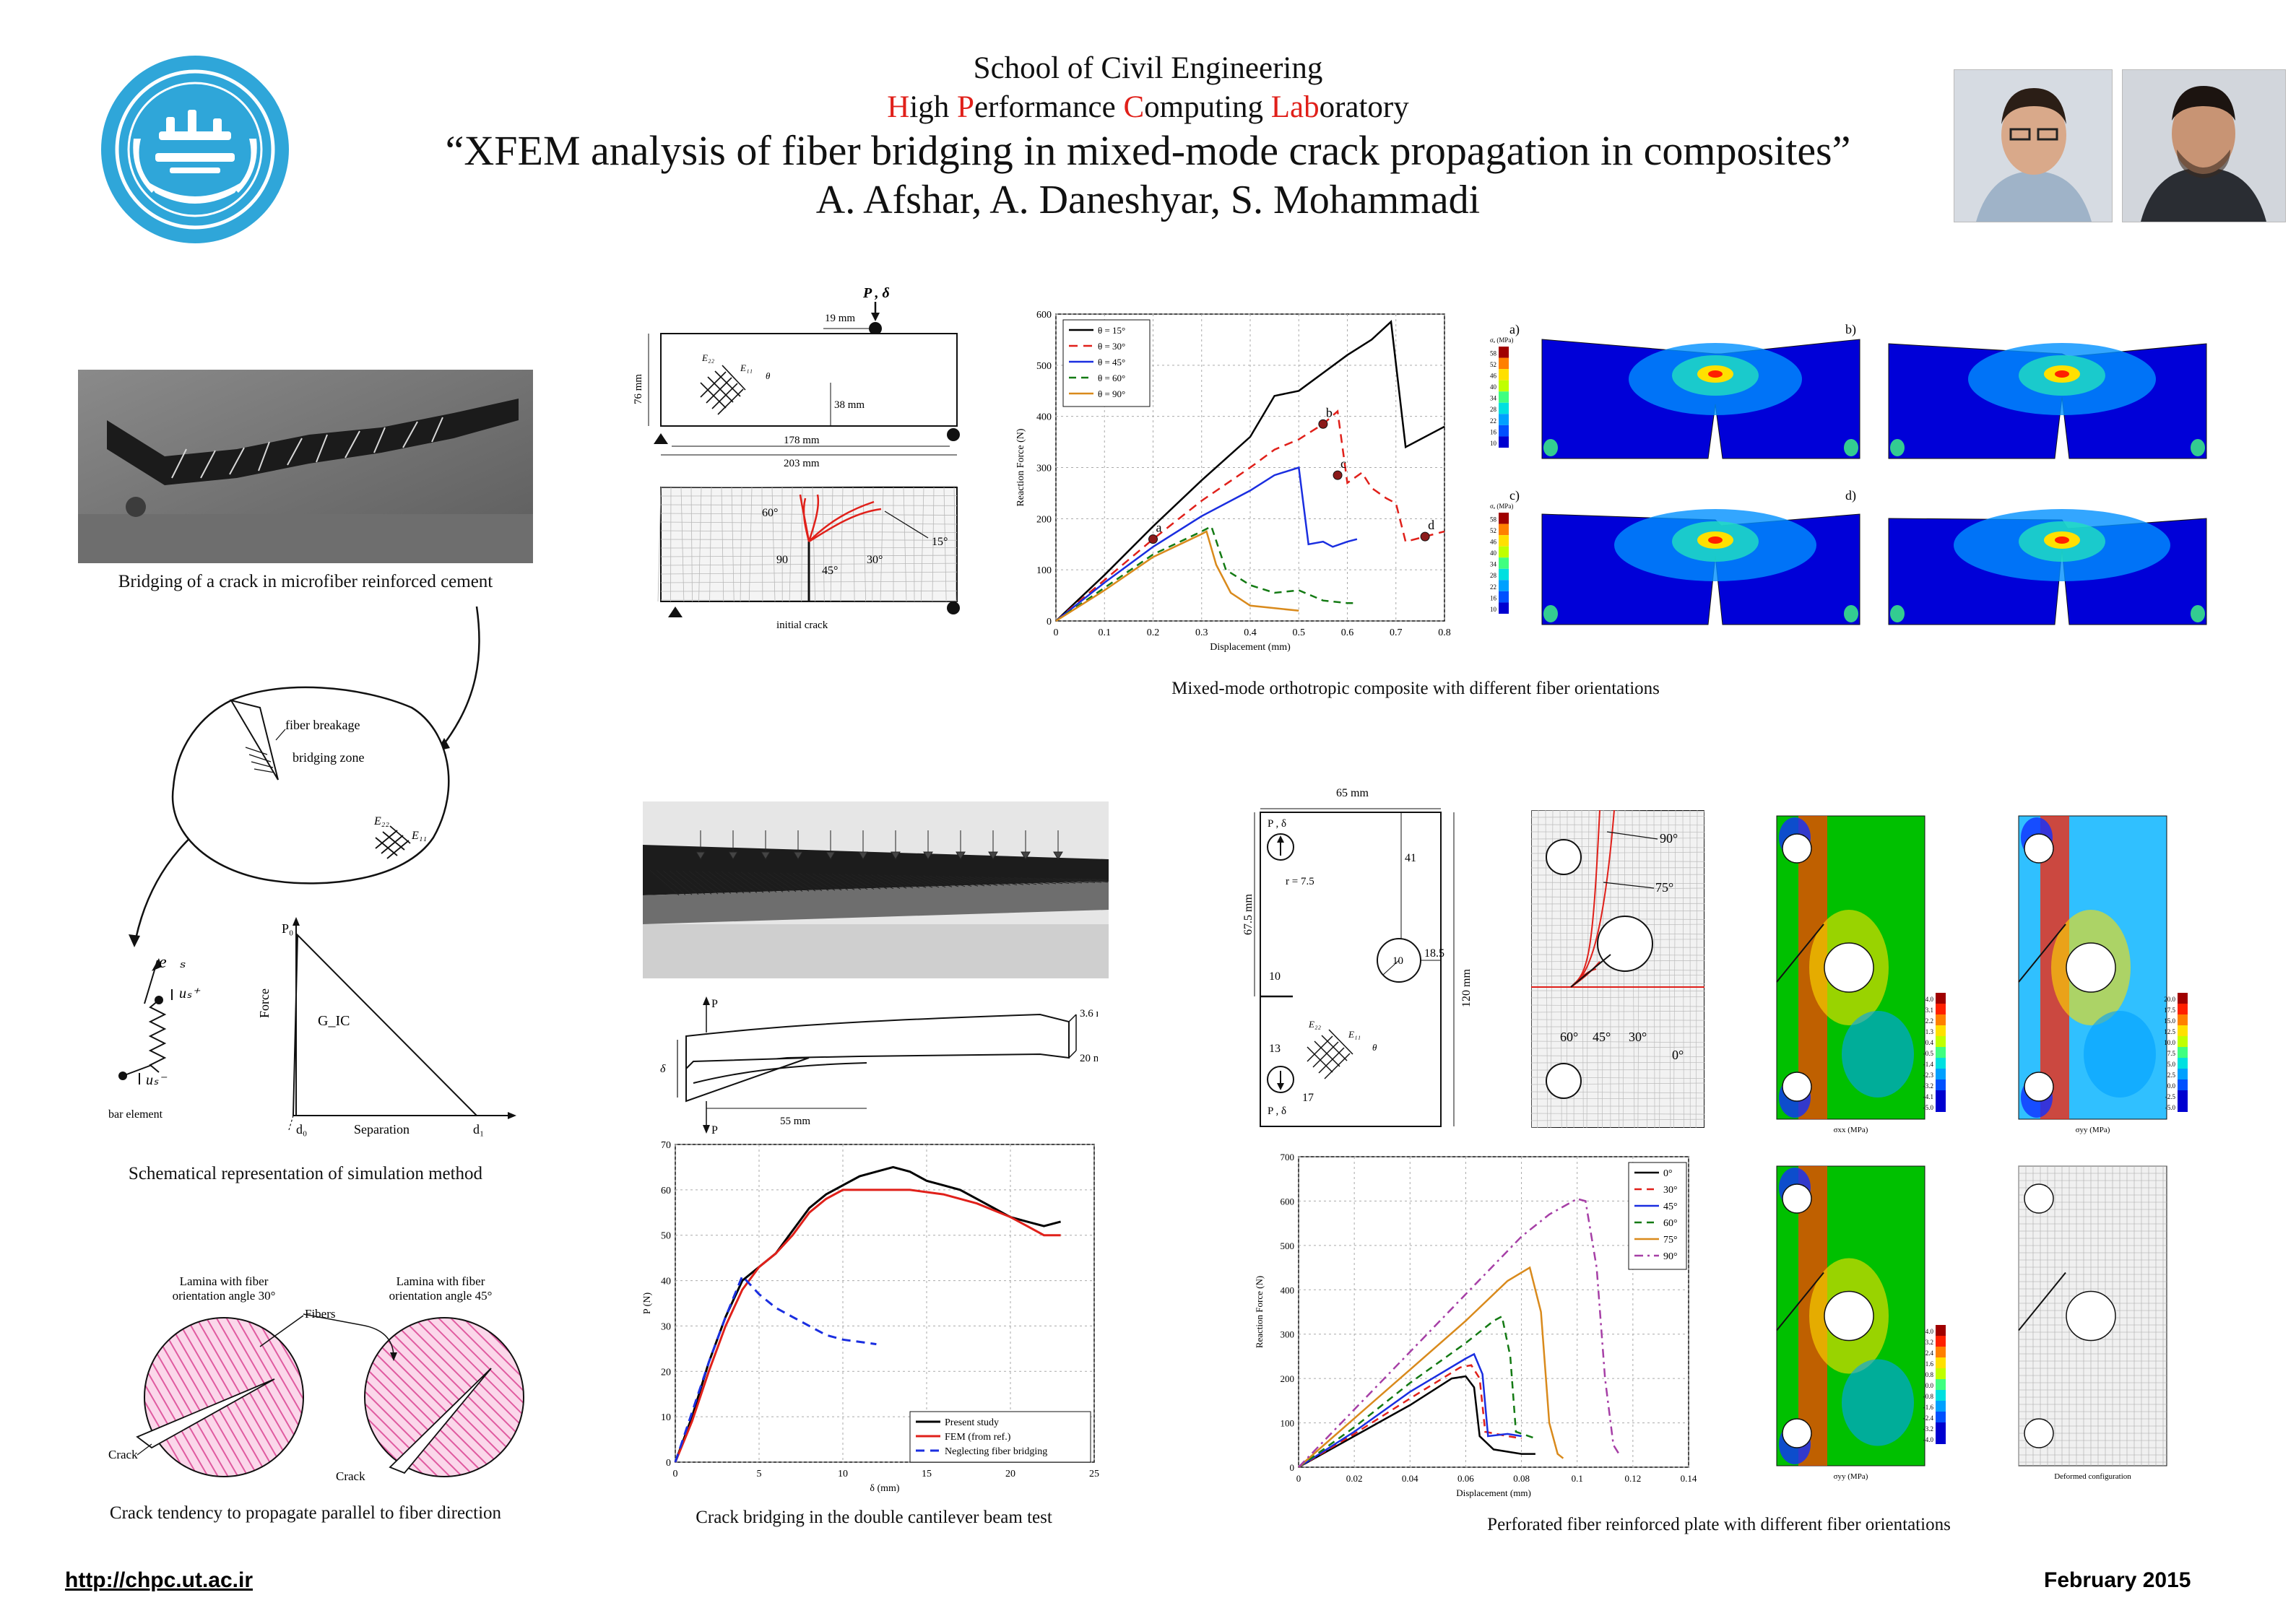 Image resolution: width=2296 pixels, height=1621 pixels. What do you see at coordinates (2169, 999) in the screenshot?
I see `colorbar-tick: 20.0` at bounding box center [2169, 999].